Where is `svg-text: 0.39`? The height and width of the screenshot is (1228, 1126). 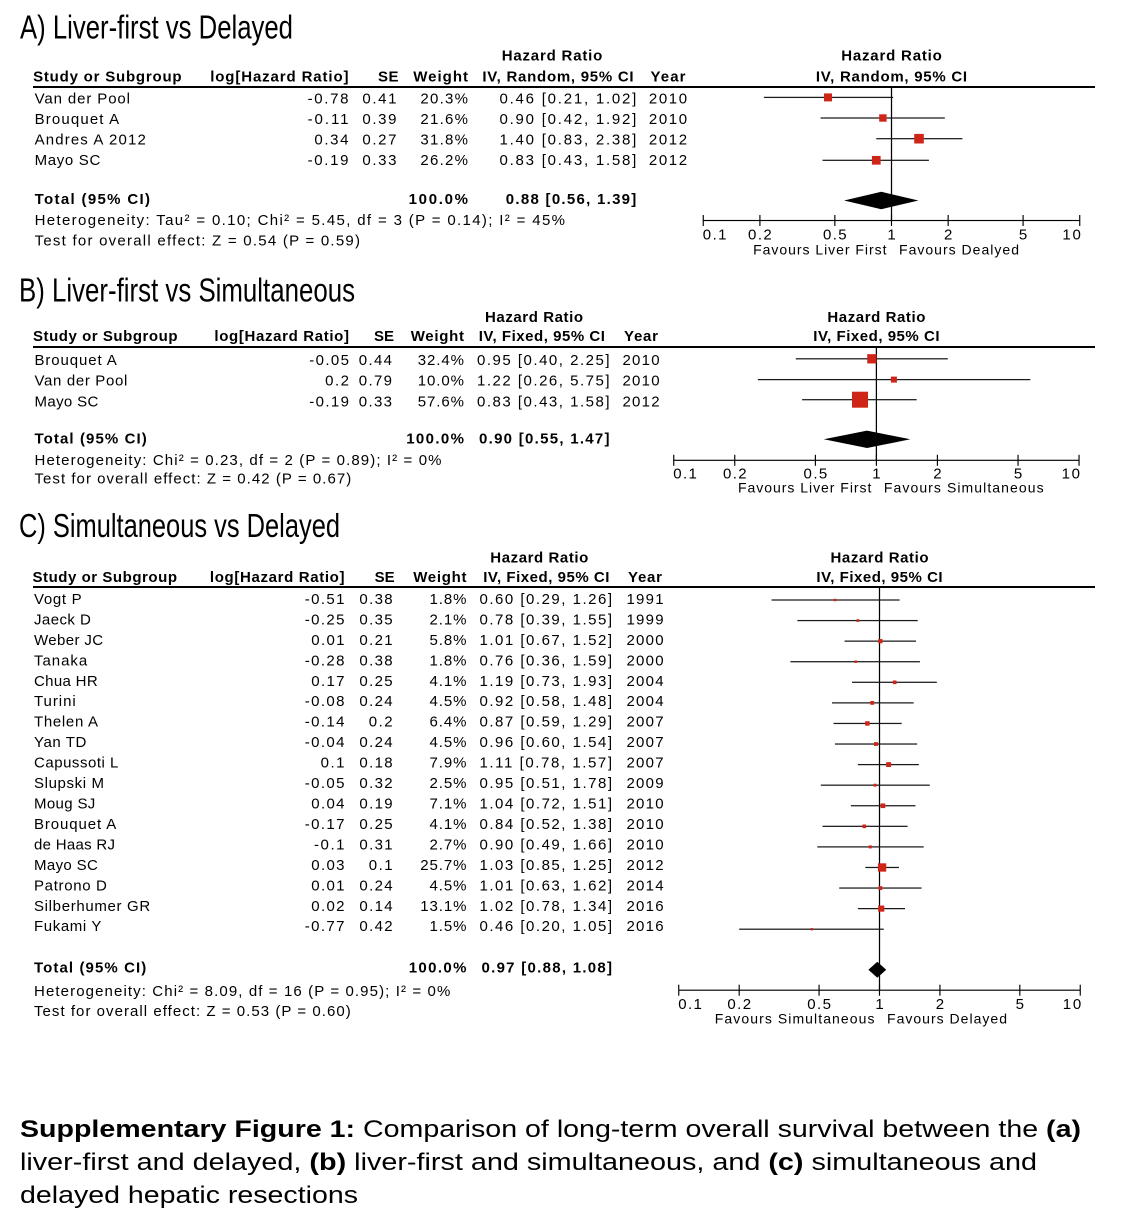 svg-text: 0.39 is located at coordinates (379, 119).